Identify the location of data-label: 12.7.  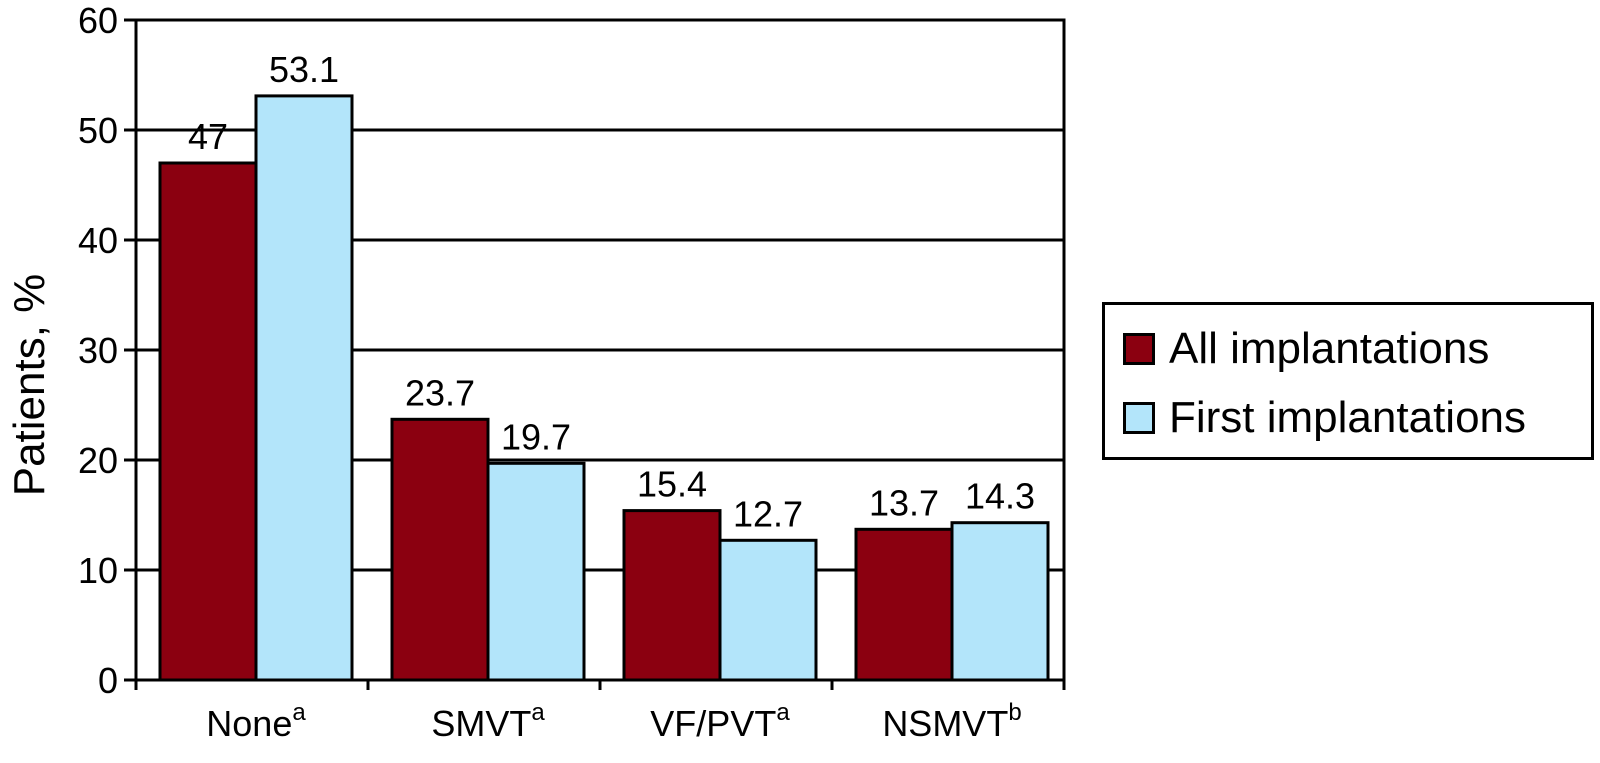
(768, 513).